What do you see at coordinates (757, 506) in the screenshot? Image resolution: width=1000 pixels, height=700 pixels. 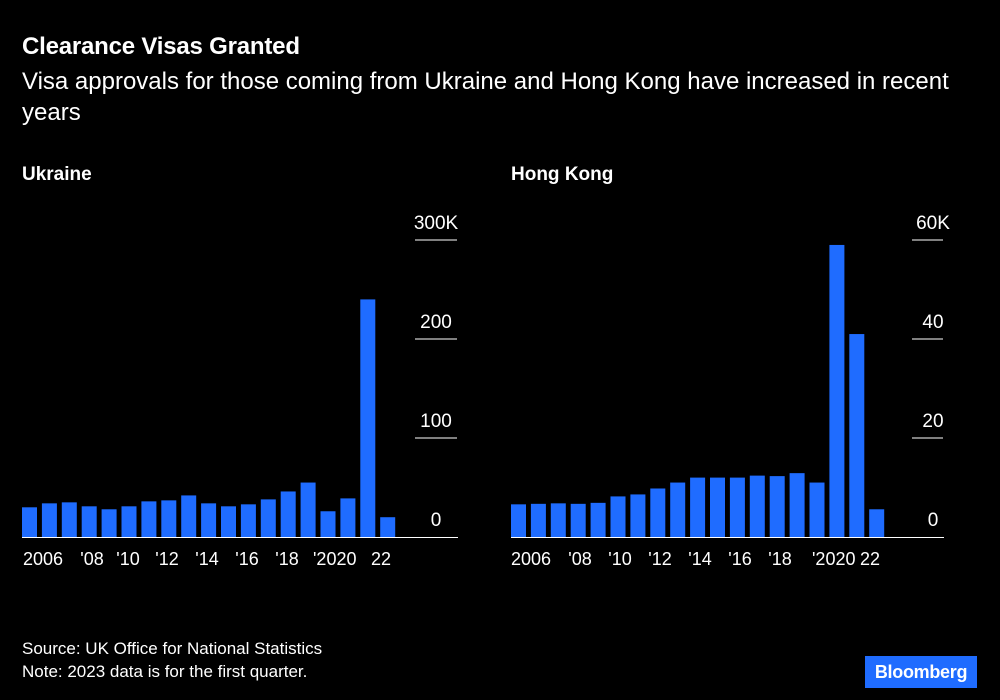 I see `bar-hong-kong-2017` at bounding box center [757, 506].